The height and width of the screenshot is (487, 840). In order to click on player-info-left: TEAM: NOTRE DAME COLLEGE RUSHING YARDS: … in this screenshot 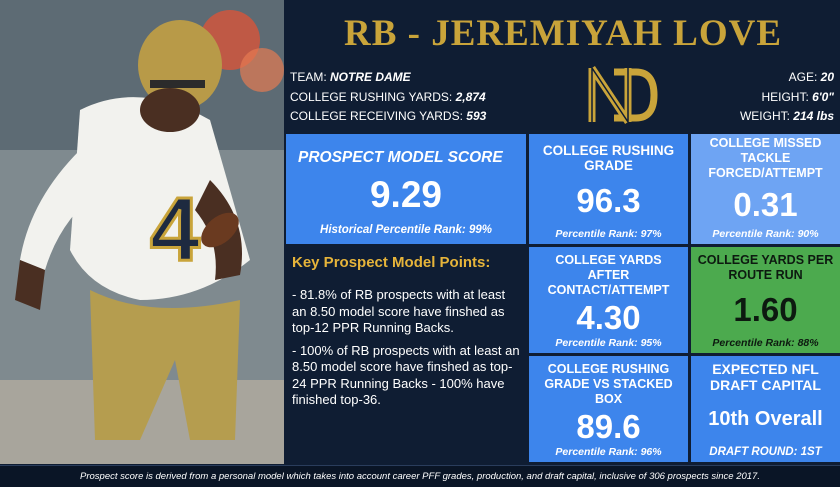, I will do `click(388, 97)`.